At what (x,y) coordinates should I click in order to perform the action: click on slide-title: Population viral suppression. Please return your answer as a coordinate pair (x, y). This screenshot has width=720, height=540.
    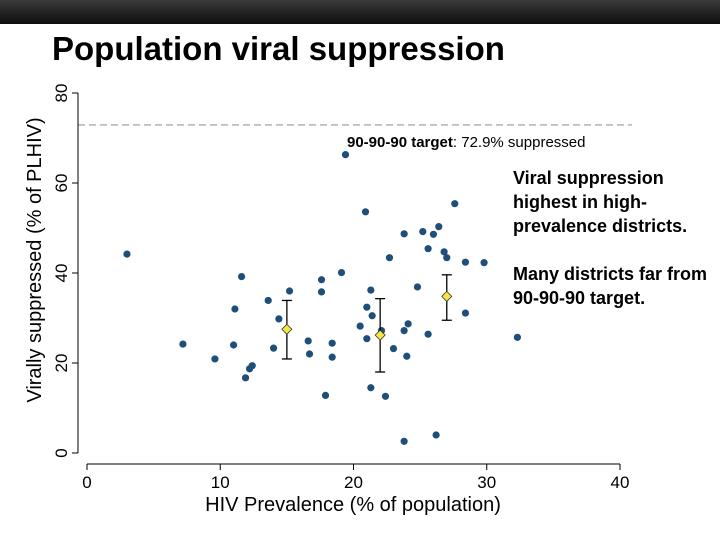
    Looking at the image, I should click on (278, 48).